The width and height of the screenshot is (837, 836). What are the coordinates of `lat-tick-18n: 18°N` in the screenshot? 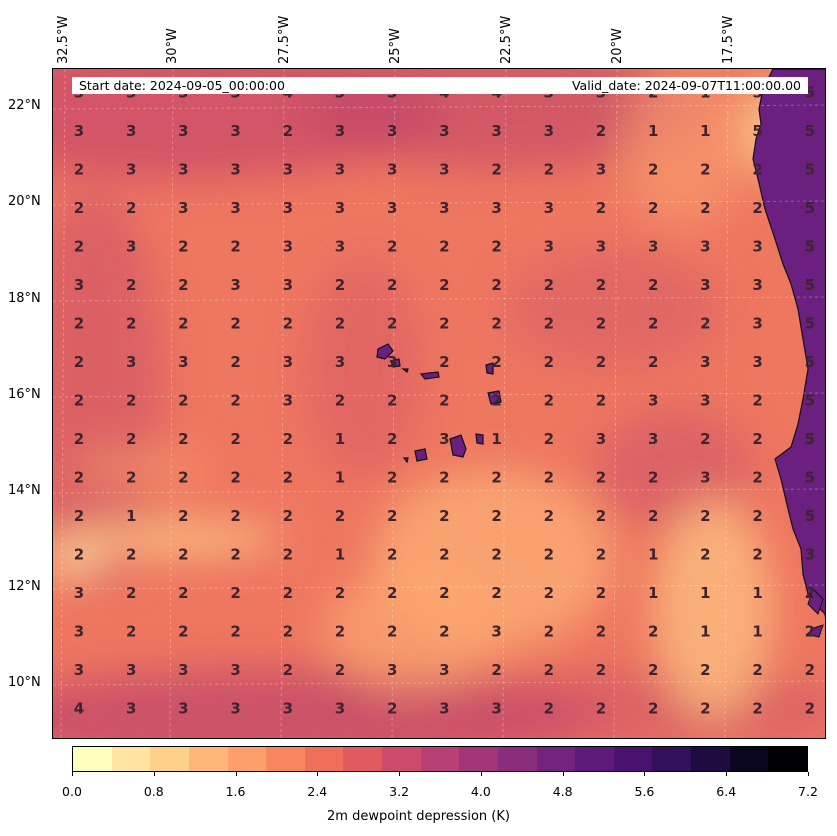 It's located at (24, 298).